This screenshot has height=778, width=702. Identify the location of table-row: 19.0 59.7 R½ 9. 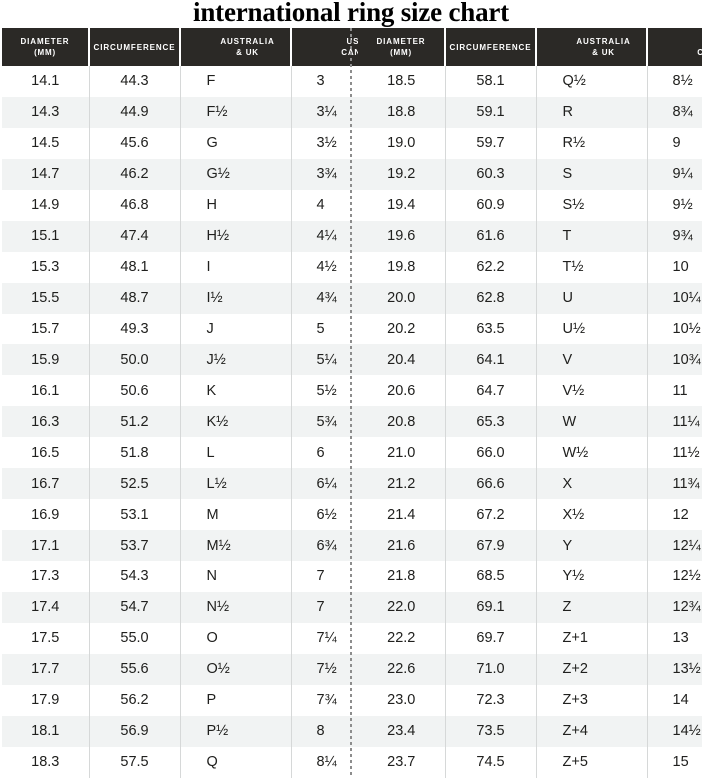
(530, 143).